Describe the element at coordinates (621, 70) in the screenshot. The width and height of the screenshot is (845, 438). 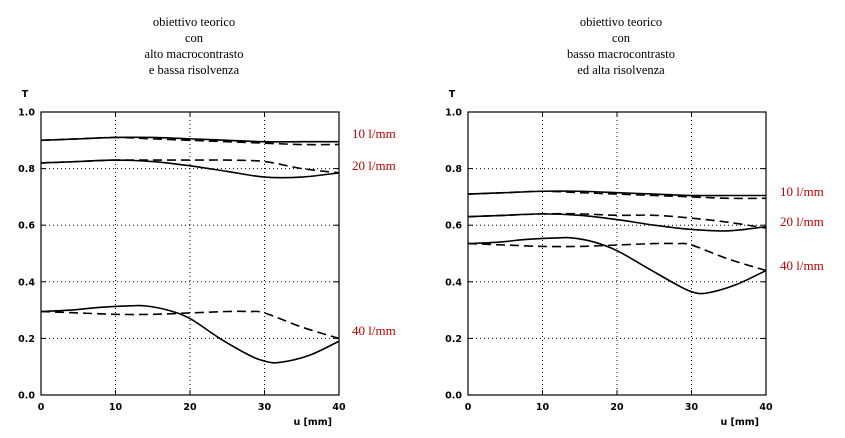
I see `chart-title-line: ed alta risolvenza` at that location.